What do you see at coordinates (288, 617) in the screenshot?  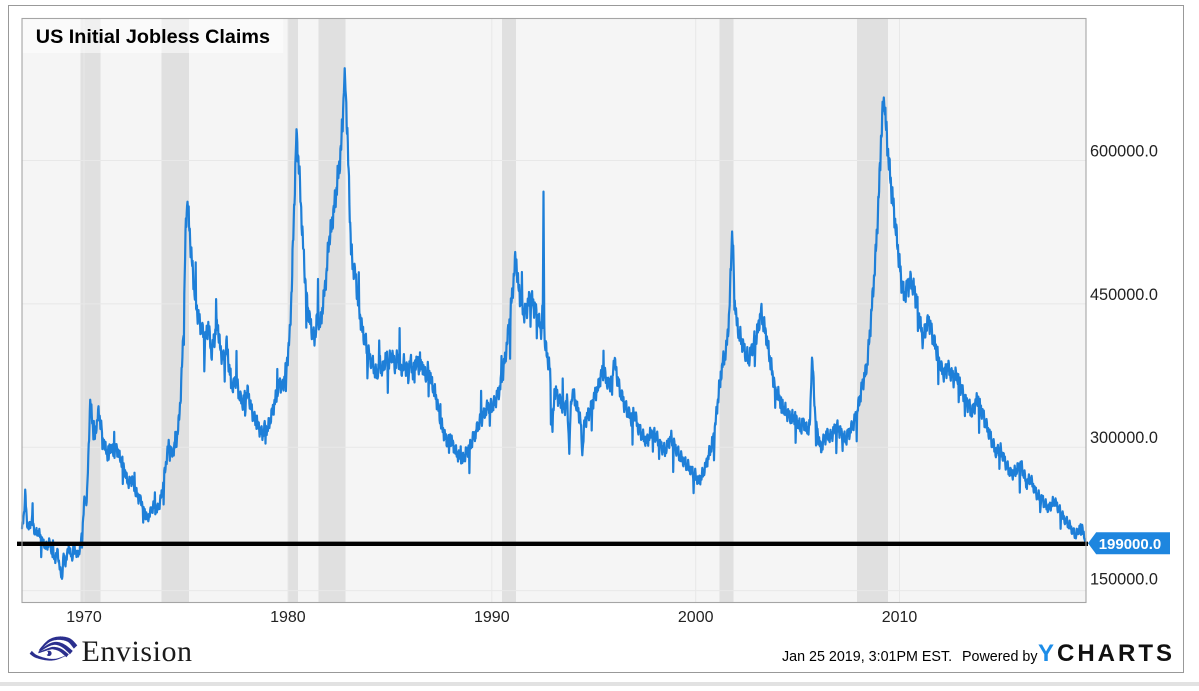 I see `svg-text: 1980` at bounding box center [288, 617].